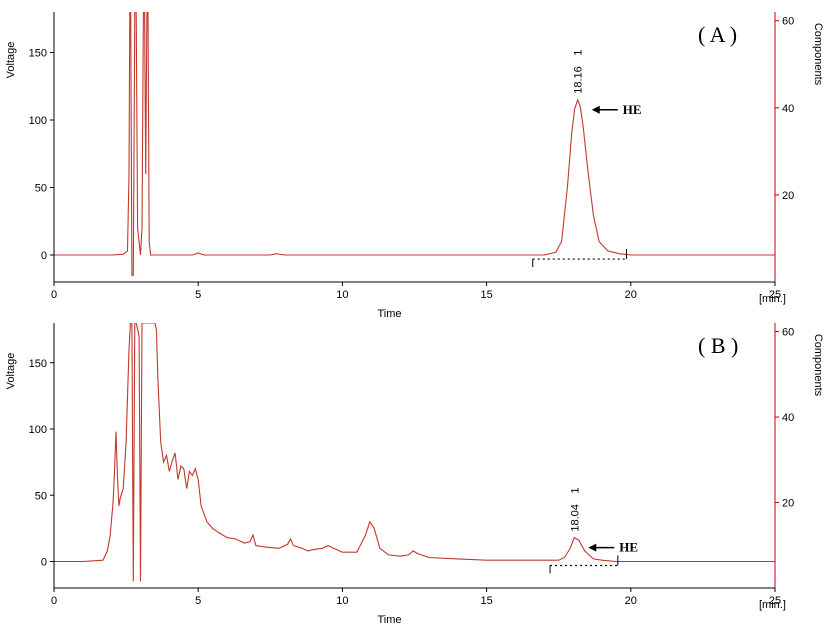  What do you see at coordinates (579, 80) in the screenshot?
I see `peak-time-label-a: 18.16` at bounding box center [579, 80].